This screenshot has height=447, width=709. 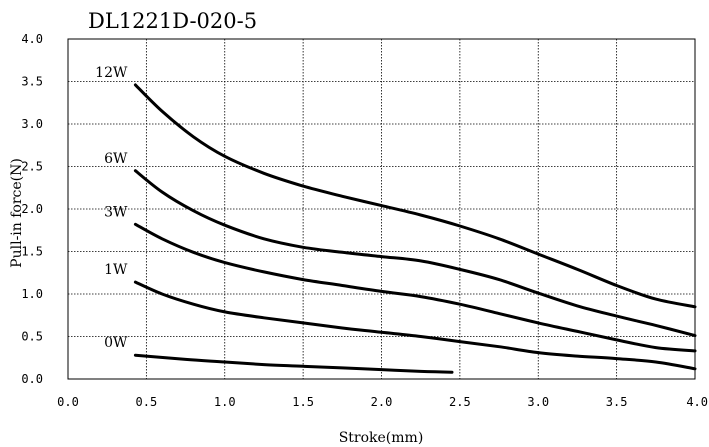 I want to click on x-tick-label: 0.5, so click(x=147, y=402).